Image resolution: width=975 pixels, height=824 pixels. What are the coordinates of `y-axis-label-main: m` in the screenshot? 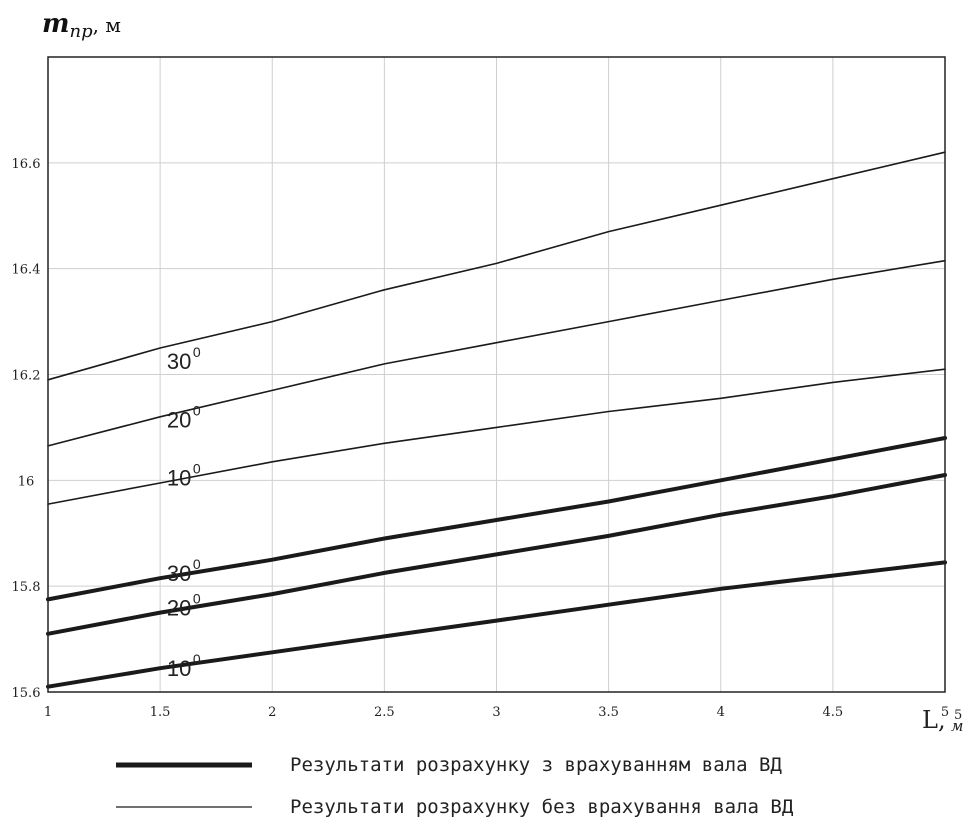 It's located at (56, 24).